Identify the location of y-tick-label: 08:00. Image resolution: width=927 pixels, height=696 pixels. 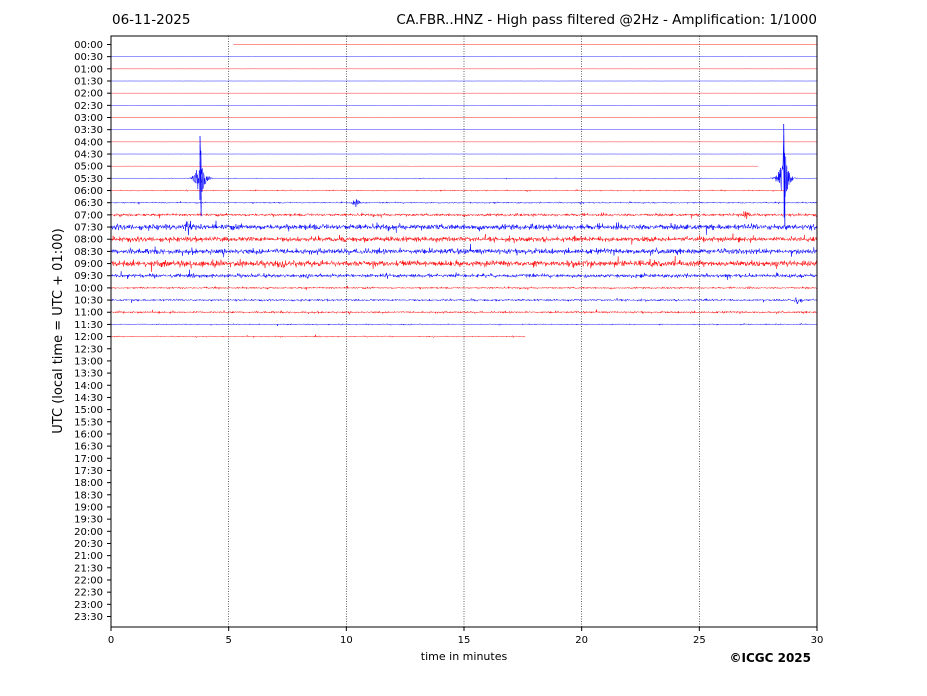
(88, 240).